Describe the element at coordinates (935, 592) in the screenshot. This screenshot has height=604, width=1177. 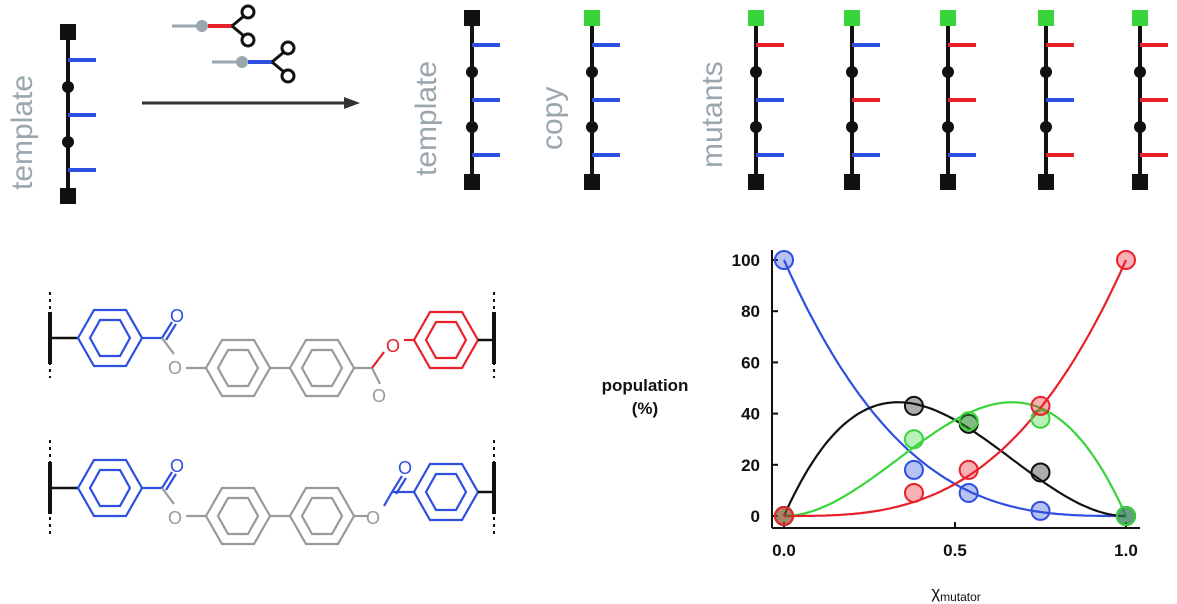
I see `x-axis-label-main: χ` at that location.